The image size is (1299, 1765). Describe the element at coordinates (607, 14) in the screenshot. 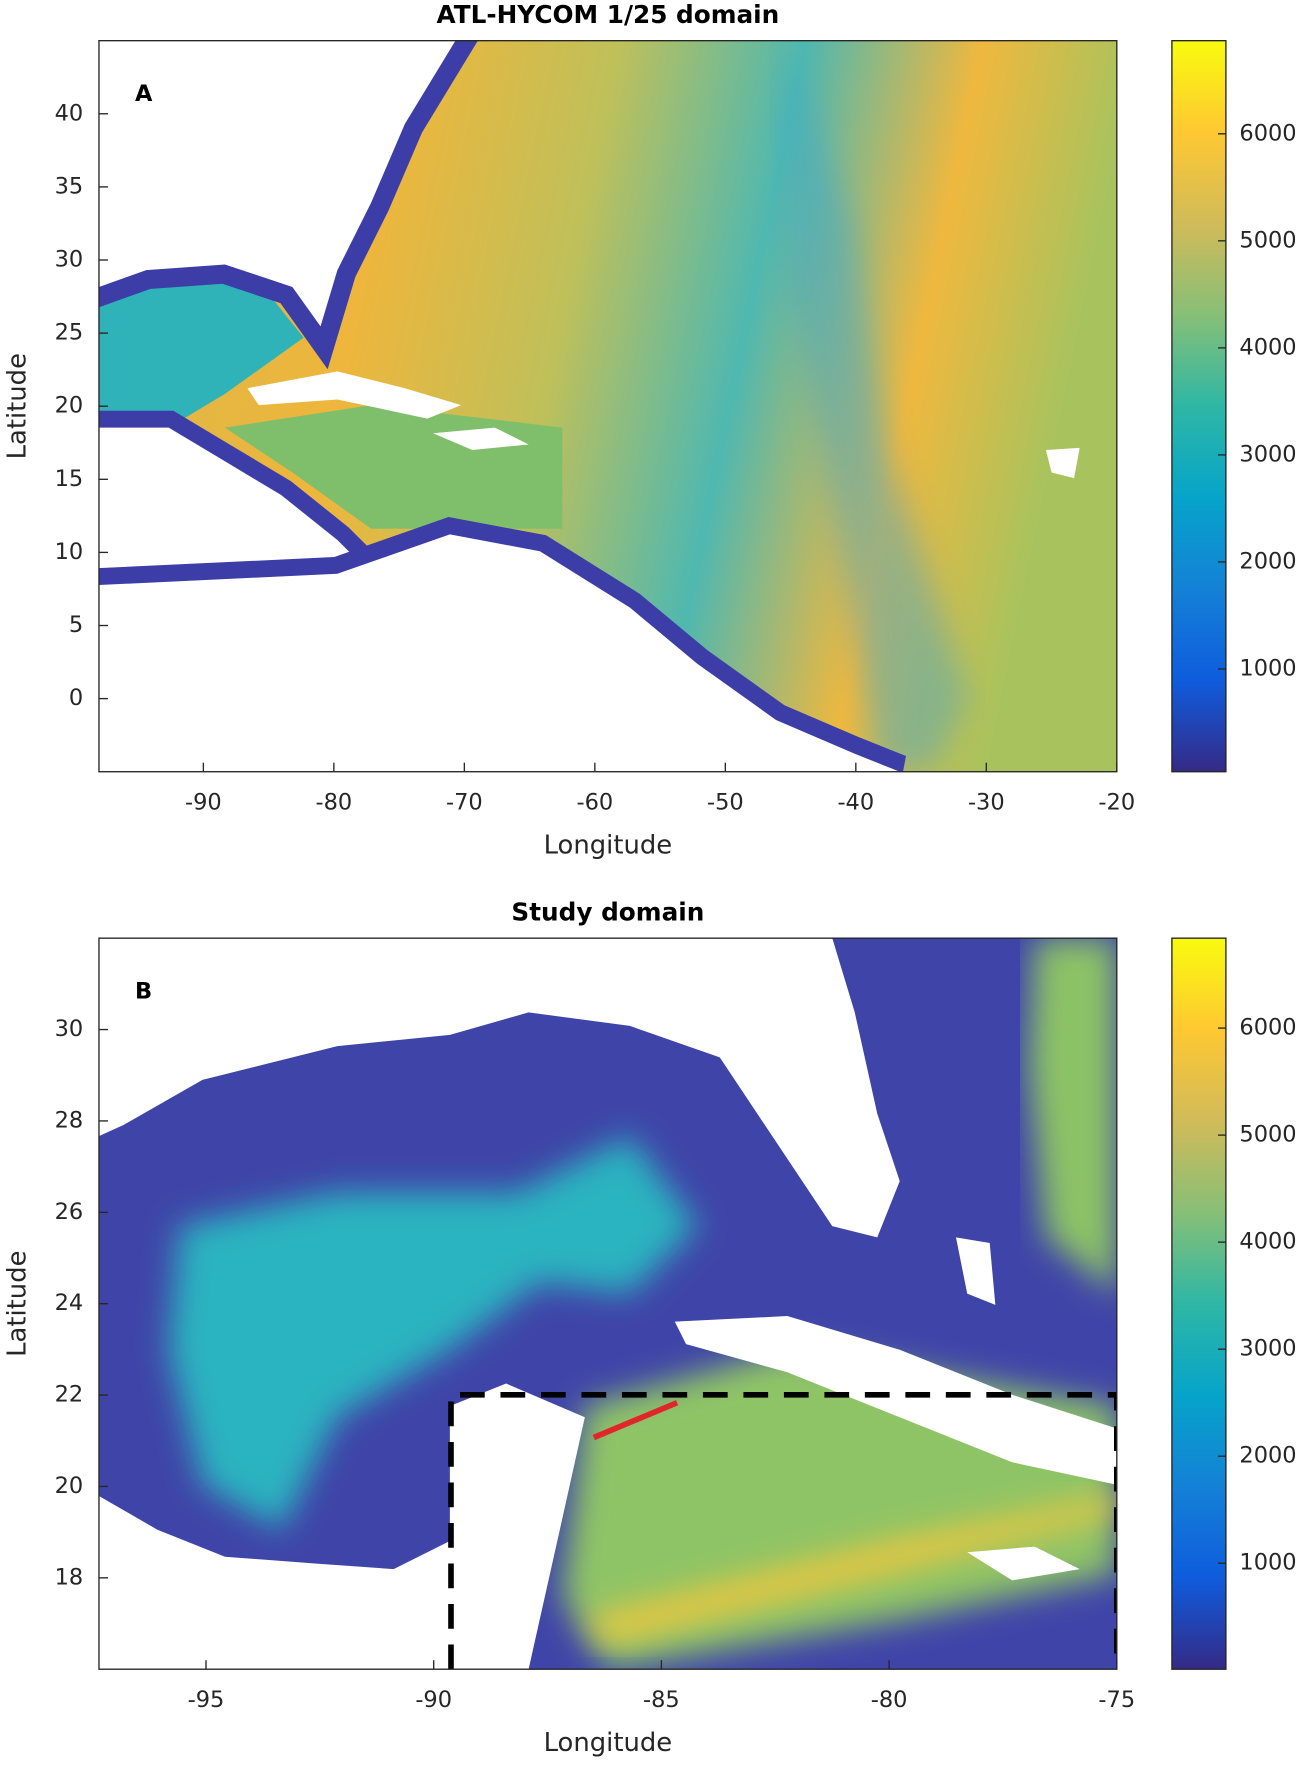

I see `chart-title: ATL-HYCOM 1/25 domain` at that location.